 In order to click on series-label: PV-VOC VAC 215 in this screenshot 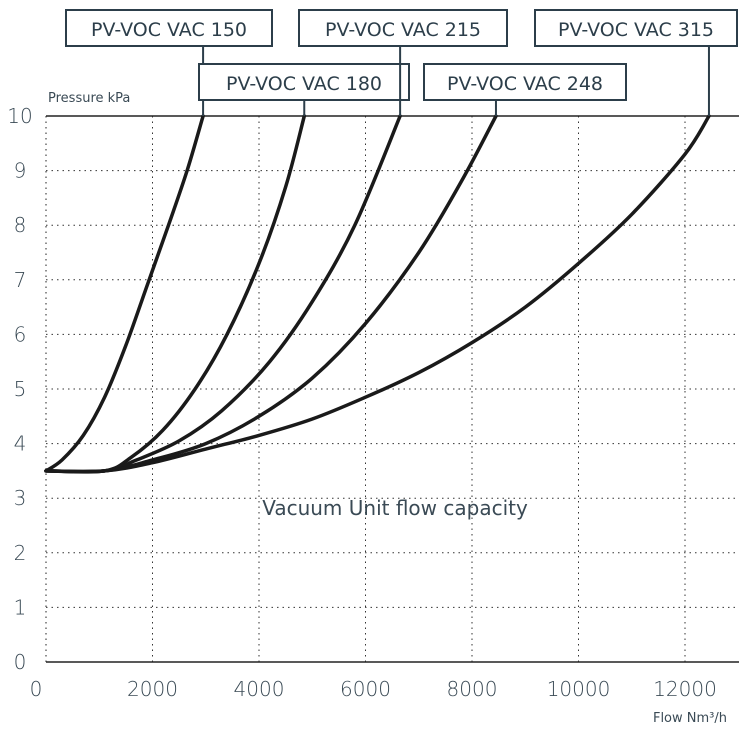, I will do `click(403, 30)`.